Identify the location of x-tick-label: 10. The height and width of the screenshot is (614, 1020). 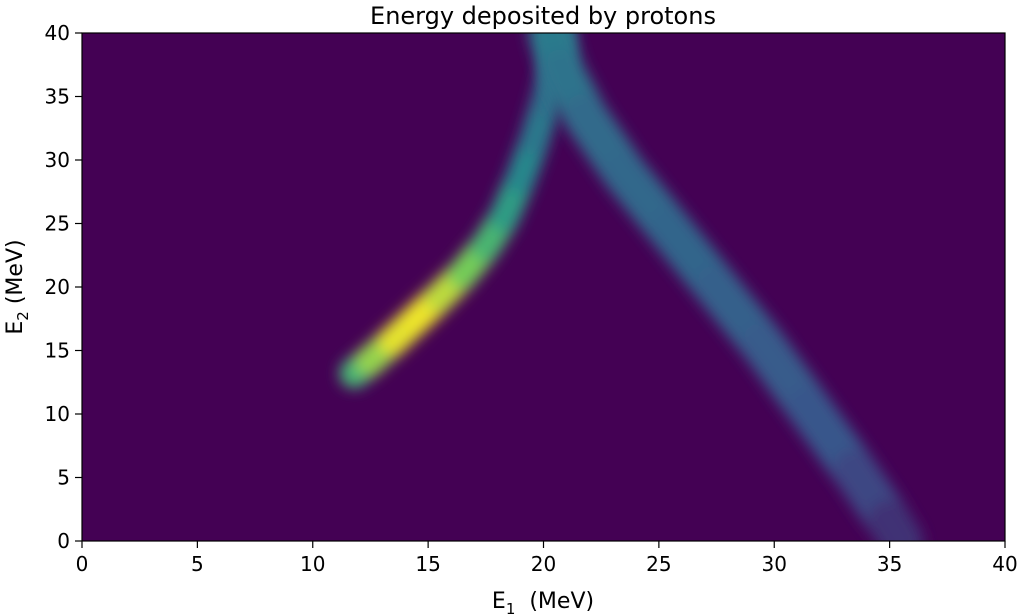
(312, 564).